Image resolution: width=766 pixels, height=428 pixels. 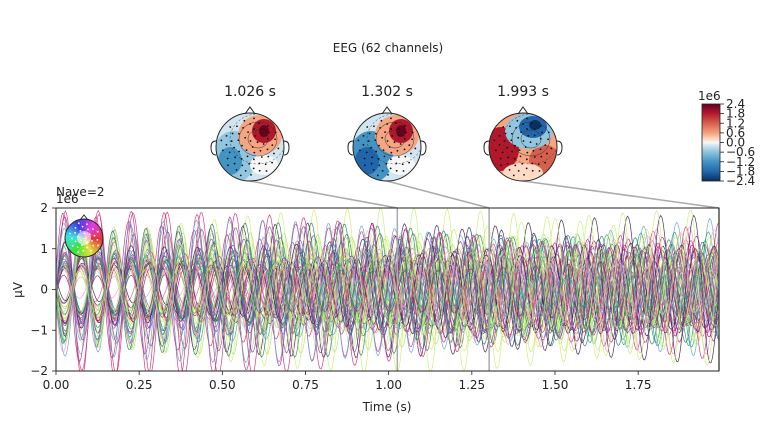 I want to click on x-axis-label: Time (s), so click(x=387, y=407).